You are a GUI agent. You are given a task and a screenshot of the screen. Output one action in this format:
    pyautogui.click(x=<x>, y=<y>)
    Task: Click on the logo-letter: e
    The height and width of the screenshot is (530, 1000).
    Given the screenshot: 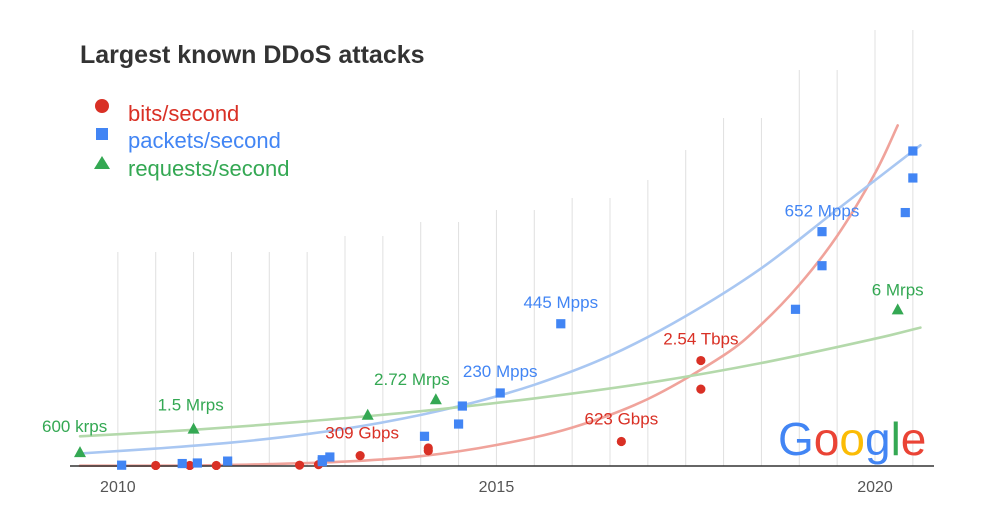 What is the action you would take?
    pyautogui.click(x=914, y=439)
    